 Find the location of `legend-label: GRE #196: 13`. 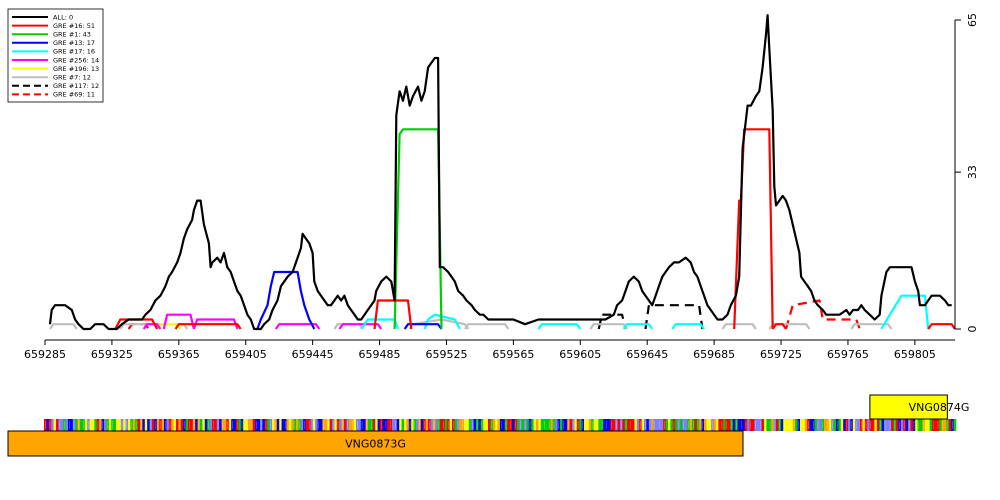

legend-label: GRE #196: 13 is located at coordinates (76, 69).